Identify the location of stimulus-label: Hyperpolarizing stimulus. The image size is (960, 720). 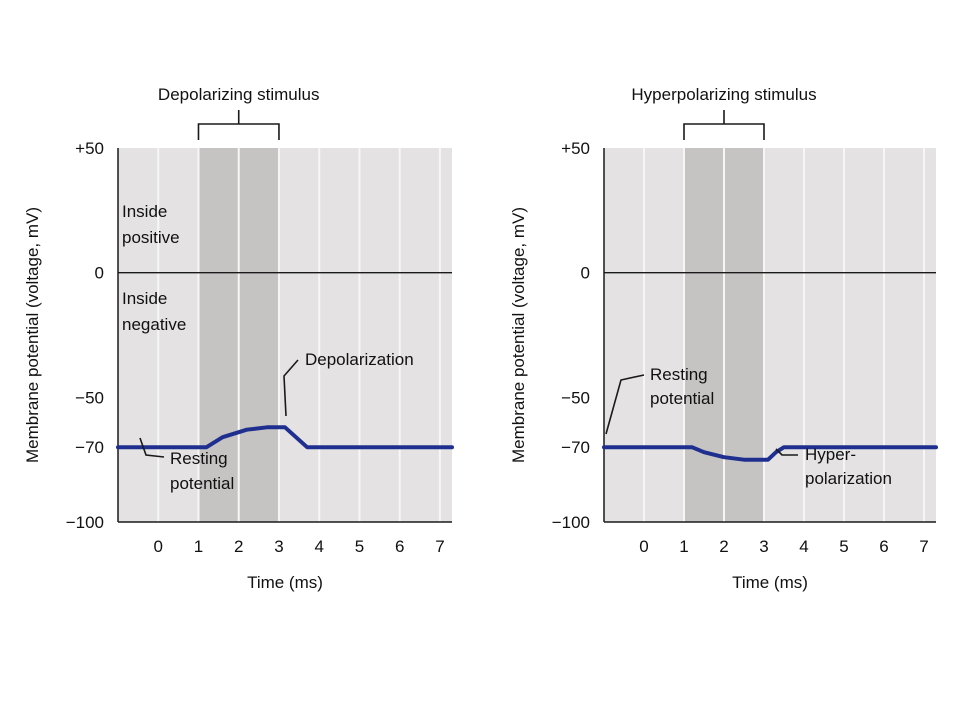
(723, 94).